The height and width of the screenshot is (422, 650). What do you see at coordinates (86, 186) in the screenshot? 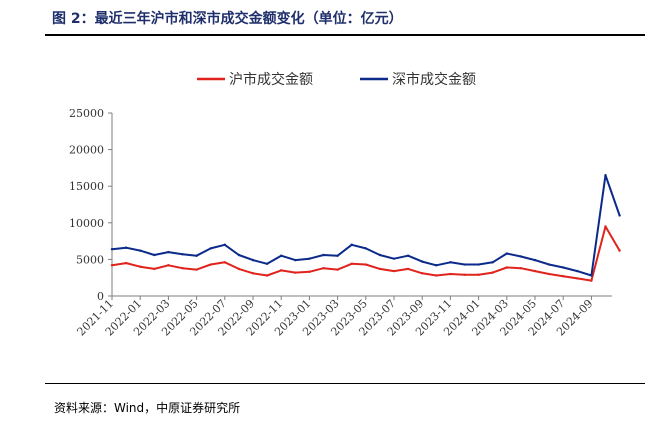
I see `y-tick-label: 15000` at bounding box center [86, 186].